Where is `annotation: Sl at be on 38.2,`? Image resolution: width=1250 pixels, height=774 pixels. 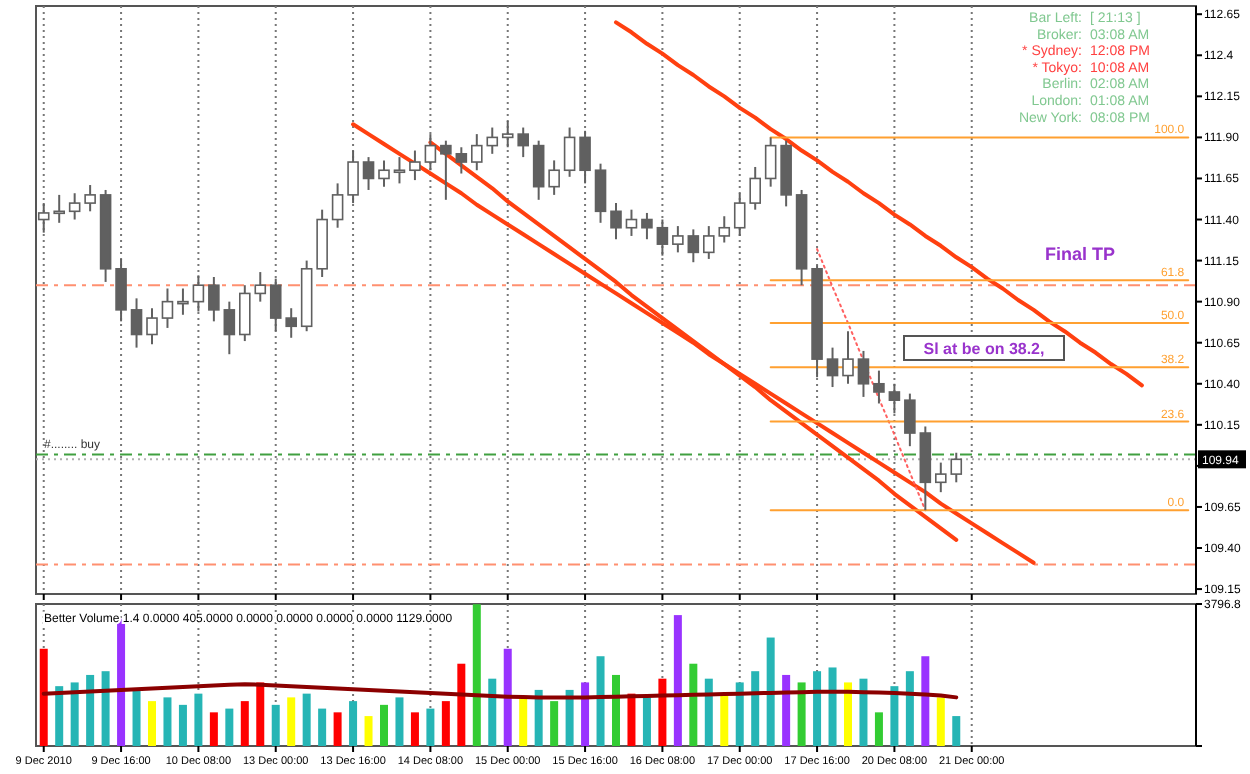
annotation: Sl at be on 38.2, is located at coordinates (984, 349).